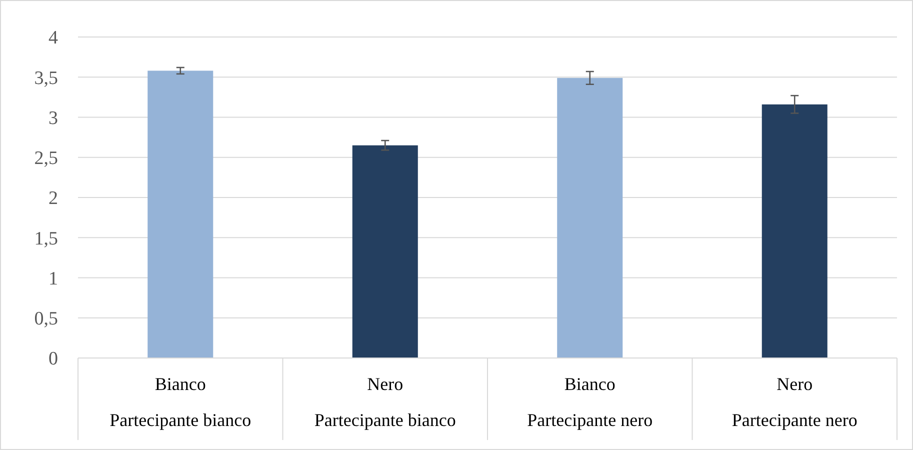 The height and width of the screenshot is (450, 913). What do you see at coordinates (46, 319) in the screenshot?
I see `y-tick-label: 0,5` at bounding box center [46, 319].